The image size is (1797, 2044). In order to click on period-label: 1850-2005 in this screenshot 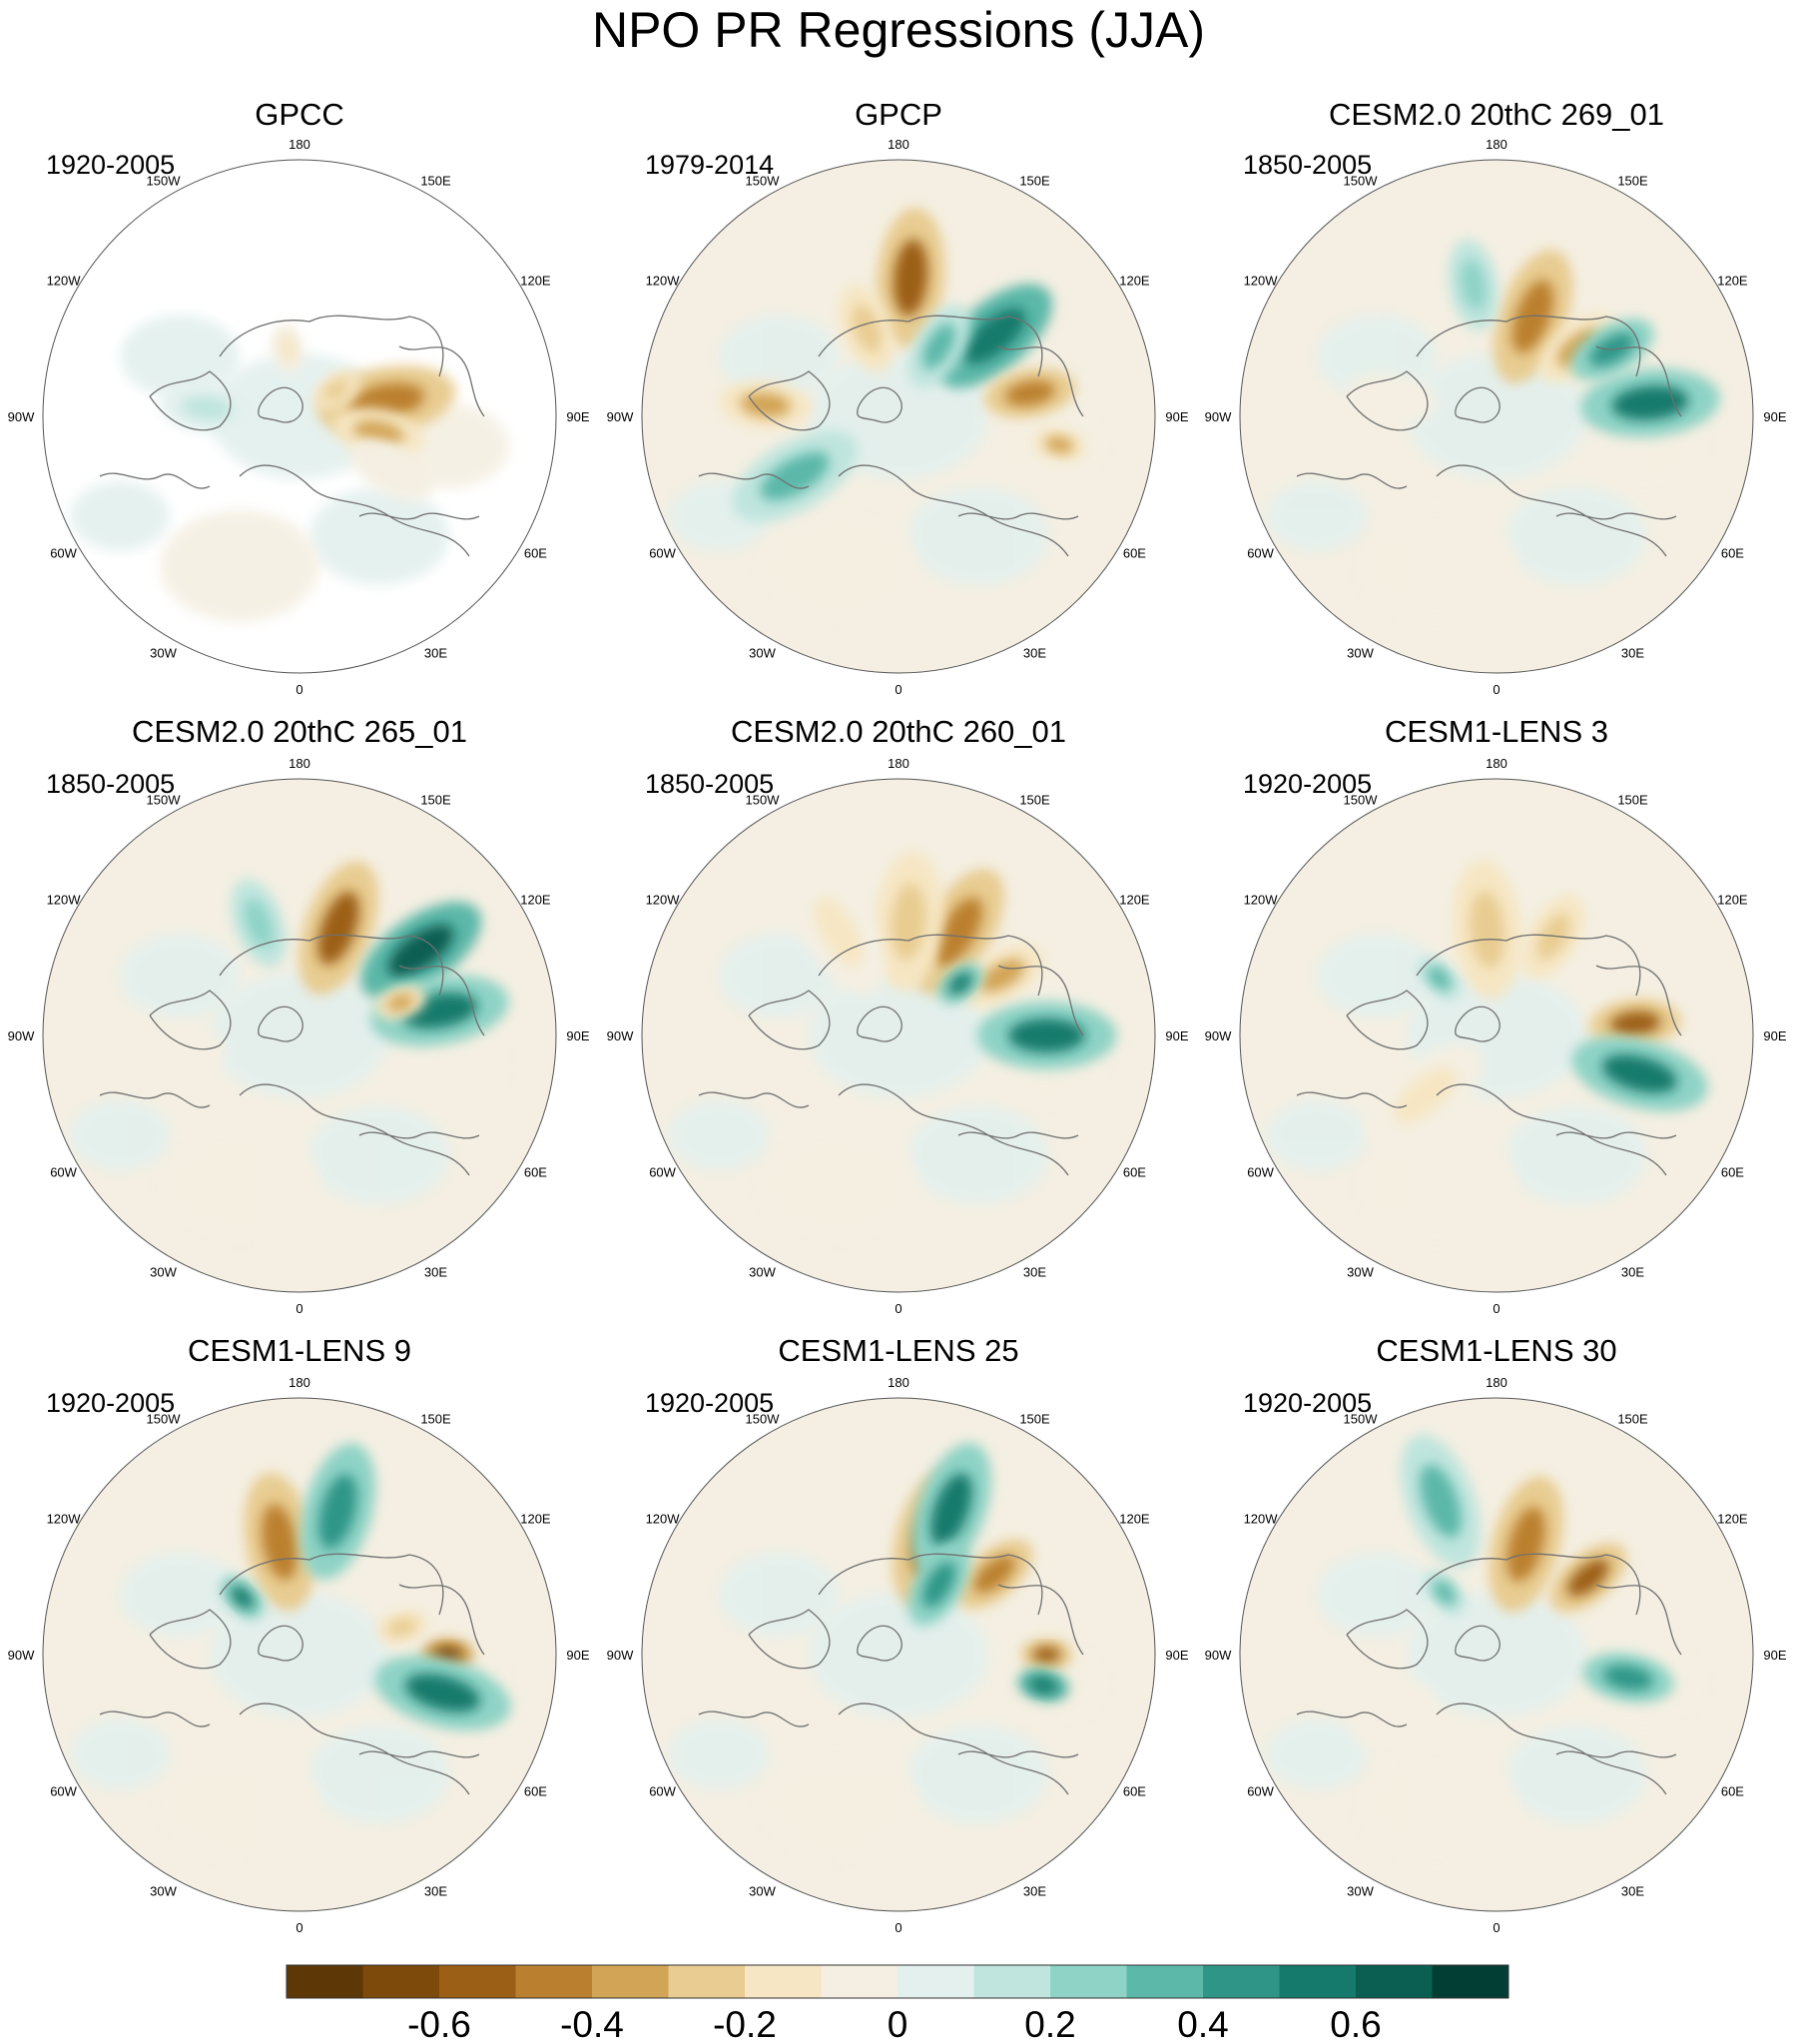, I will do `click(111, 784)`.